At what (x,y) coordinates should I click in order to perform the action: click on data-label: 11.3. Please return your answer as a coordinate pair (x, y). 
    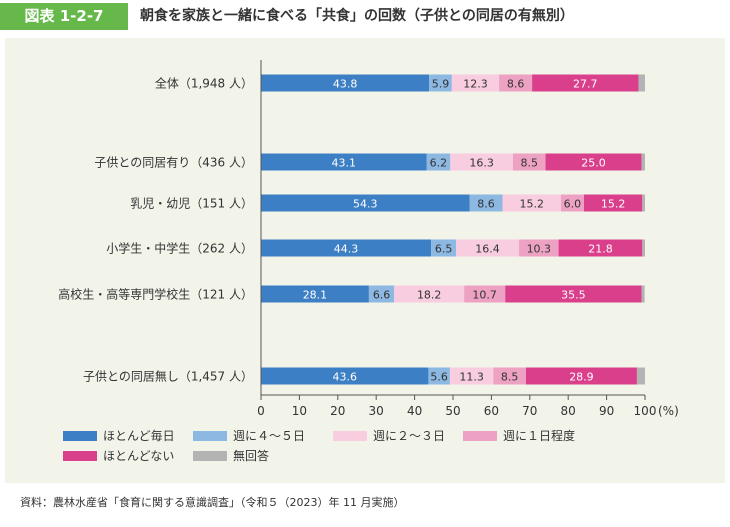
    Looking at the image, I should click on (471, 377).